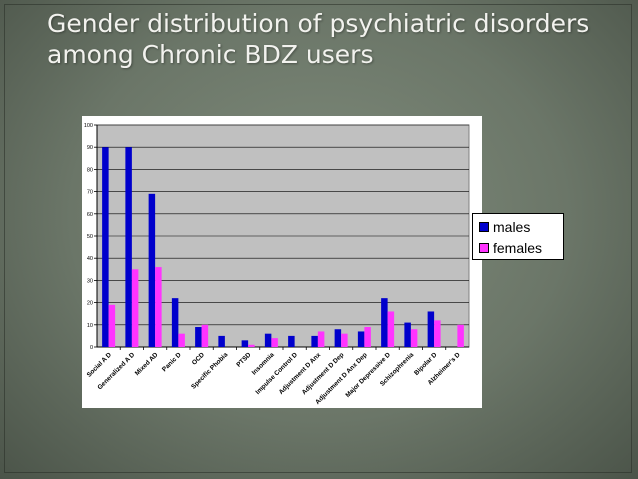 Image resolution: width=638 pixels, height=479 pixels. I want to click on legend-item-females: females, so click(510, 248).